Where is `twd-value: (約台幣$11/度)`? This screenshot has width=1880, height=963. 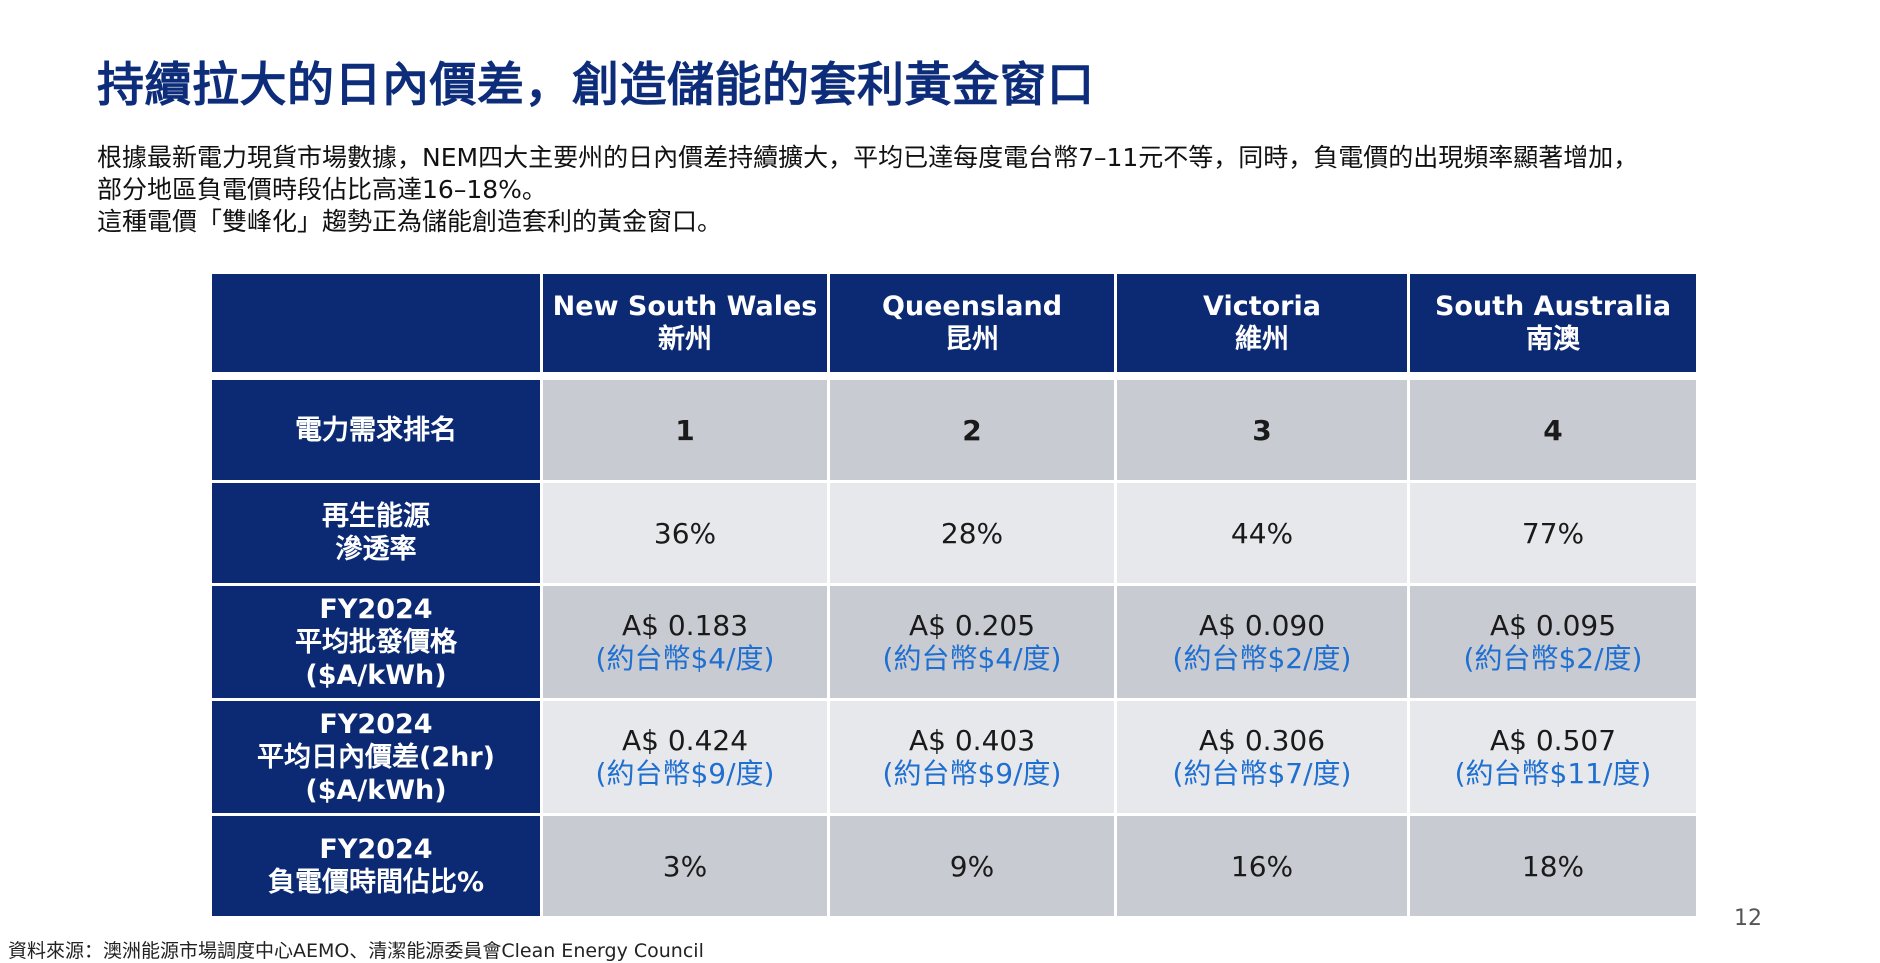 twd-value: (約台幣$11/度) is located at coordinates (1553, 773).